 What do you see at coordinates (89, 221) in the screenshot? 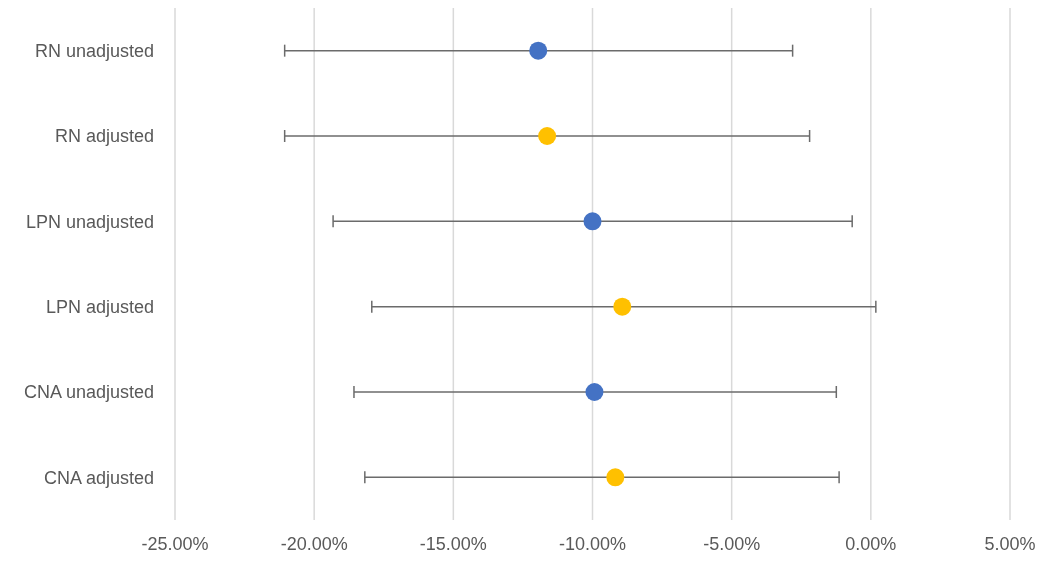
I see `y-tick-label: LPN unadjusted` at bounding box center [89, 221].